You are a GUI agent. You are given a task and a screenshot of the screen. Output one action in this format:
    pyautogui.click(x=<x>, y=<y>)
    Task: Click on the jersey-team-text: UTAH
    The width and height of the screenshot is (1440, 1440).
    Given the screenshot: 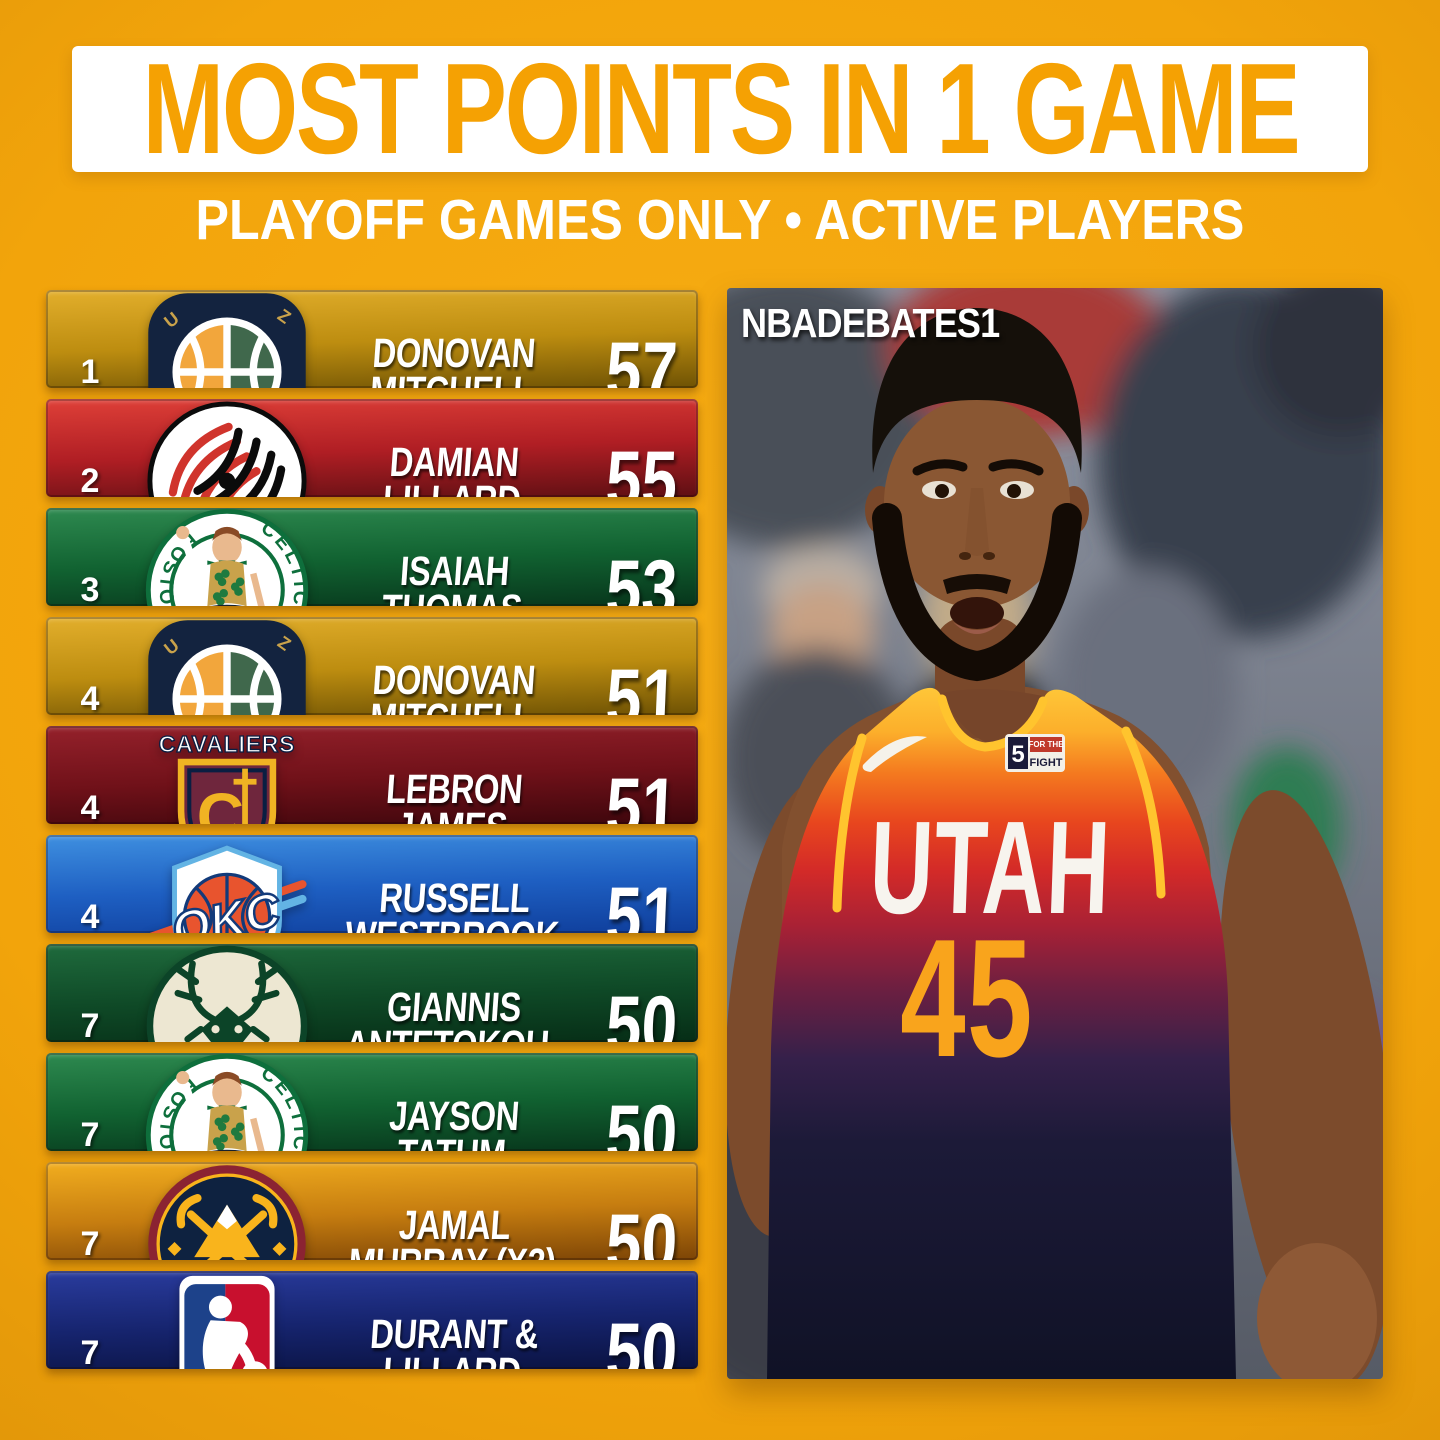 What is the action you would take?
    pyautogui.click(x=991, y=867)
    